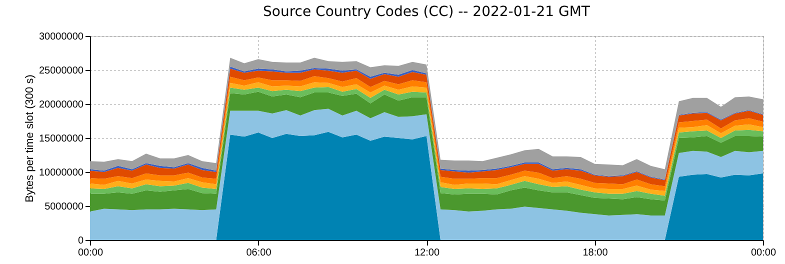  I want to click on y-tick-label: 25000000, so click(61, 71).